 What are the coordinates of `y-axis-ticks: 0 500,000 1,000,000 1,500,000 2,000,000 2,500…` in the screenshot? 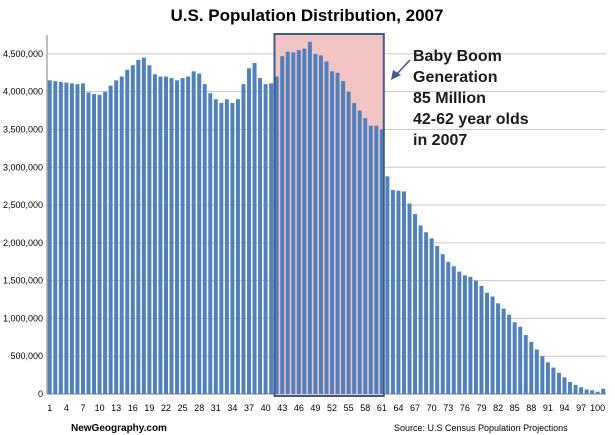 It's located at (23, 224).